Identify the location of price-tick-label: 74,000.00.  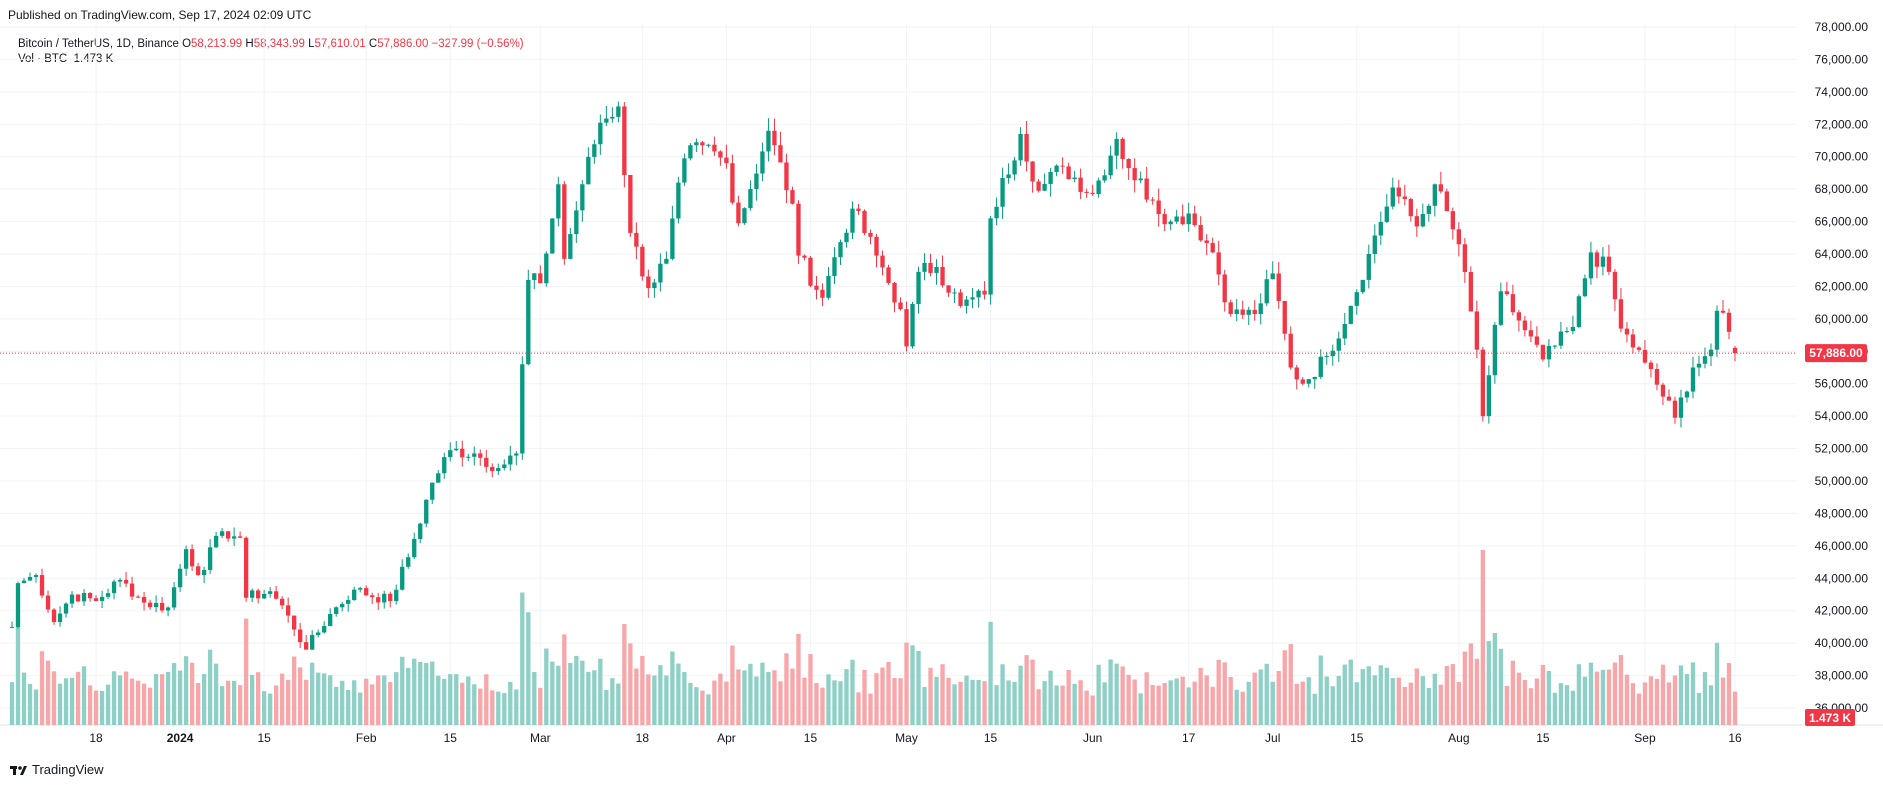
(1842, 92).